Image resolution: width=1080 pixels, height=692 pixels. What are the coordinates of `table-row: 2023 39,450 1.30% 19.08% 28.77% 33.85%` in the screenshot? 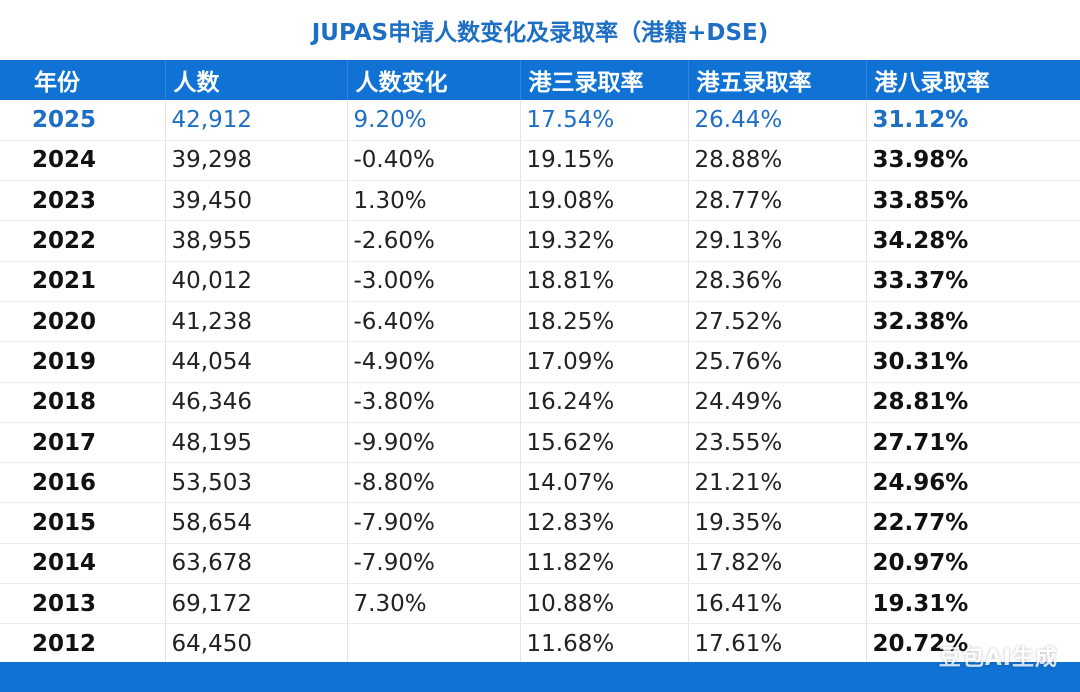 It's located at (540, 201).